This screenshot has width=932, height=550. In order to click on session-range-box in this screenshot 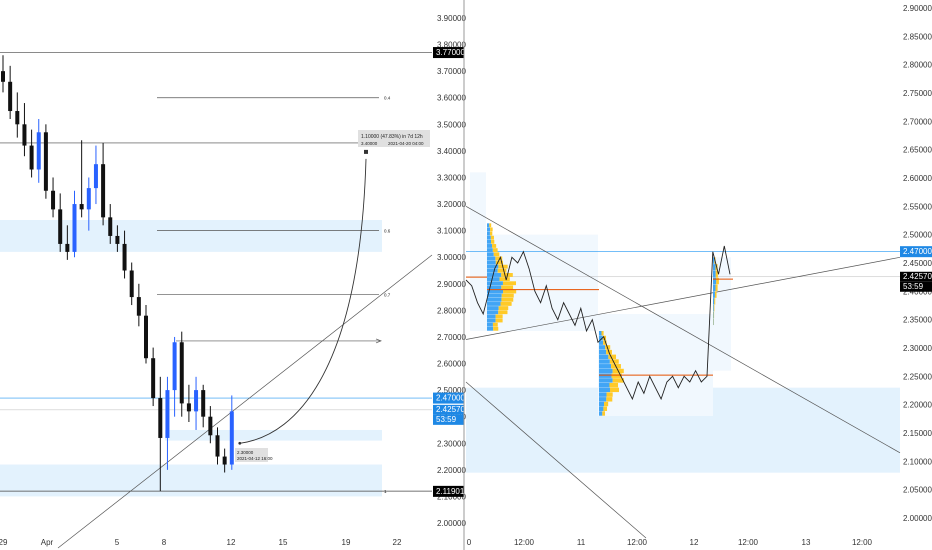, I will do `click(478, 203)`.